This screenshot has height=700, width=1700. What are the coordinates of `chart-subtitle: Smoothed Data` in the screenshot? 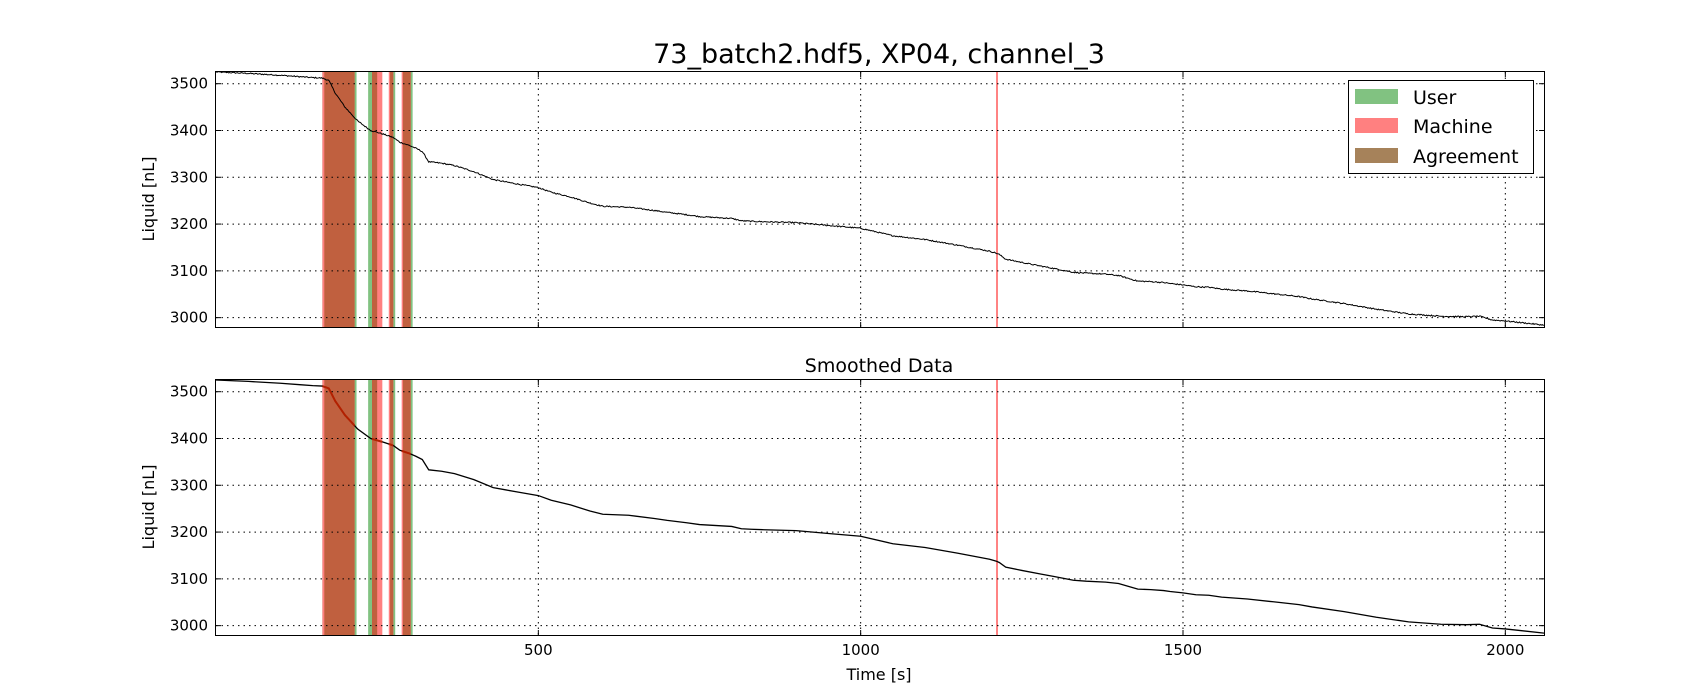 It's located at (879, 366).